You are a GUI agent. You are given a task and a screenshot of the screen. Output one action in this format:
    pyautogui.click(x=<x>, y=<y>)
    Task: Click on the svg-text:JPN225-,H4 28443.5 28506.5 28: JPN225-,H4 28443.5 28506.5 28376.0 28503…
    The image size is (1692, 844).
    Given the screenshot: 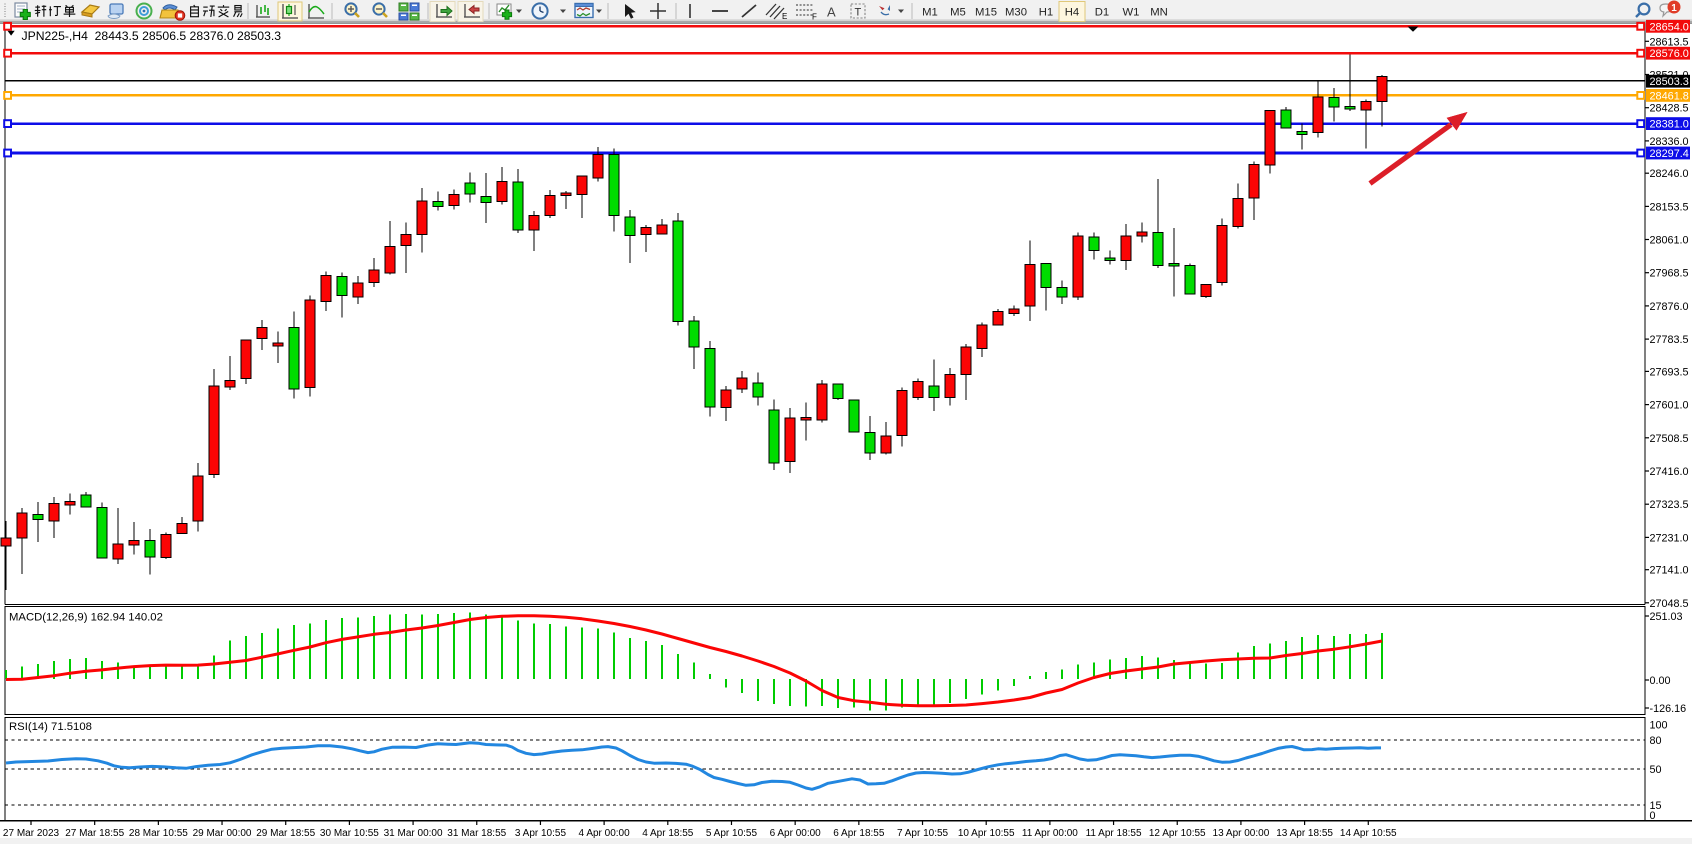 What is the action you would take?
    pyautogui.click(x=152, y=36)
    